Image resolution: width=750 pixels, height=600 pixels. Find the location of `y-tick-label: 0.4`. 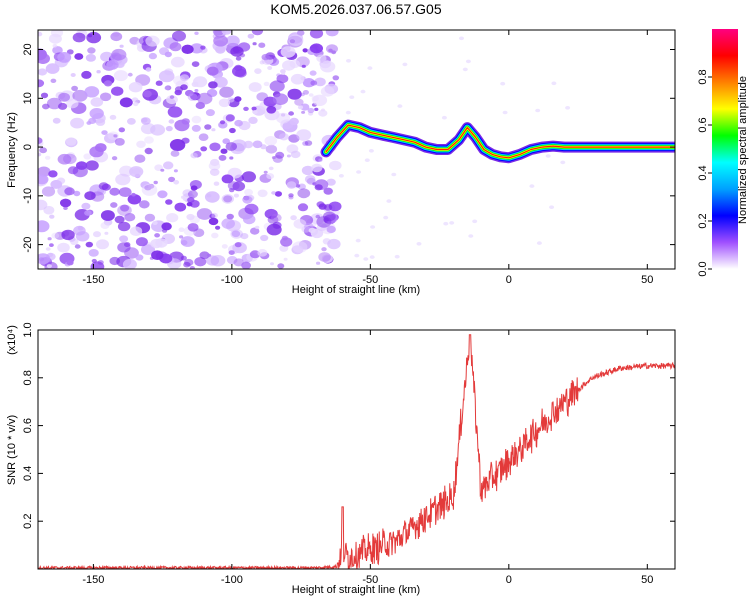

y-tick-label: 0.4 is located at coordinates (28, 473).